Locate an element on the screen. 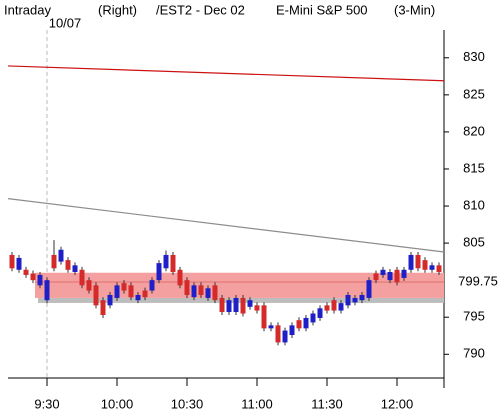 This screenshot has height=415, width=503. x-tick-label: 11:00 is located at coordinates (257, 403).